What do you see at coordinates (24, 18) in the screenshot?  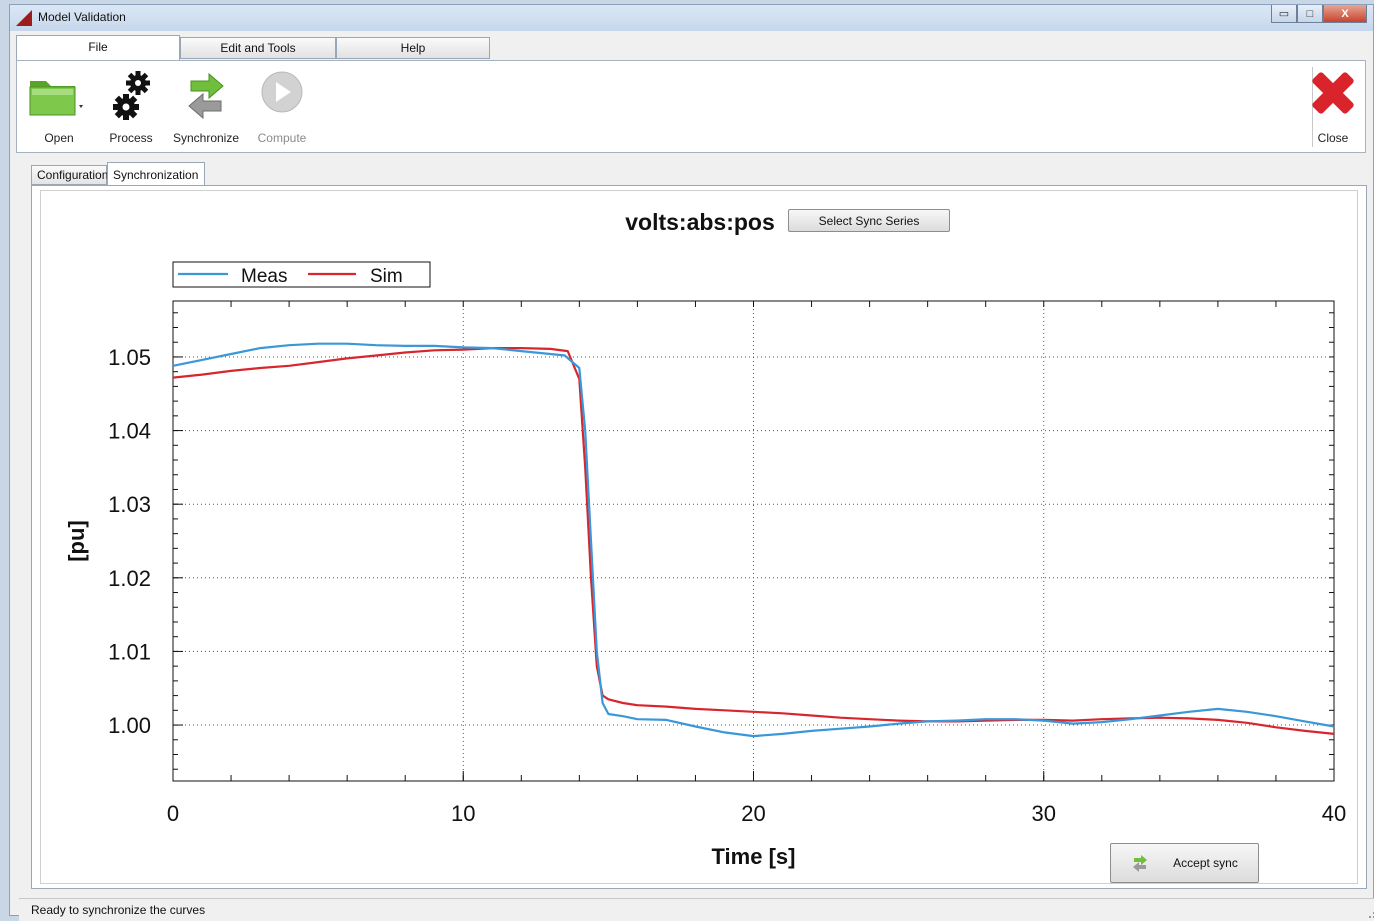 I see `app-logo-icon` at bounding box center [24, 18].